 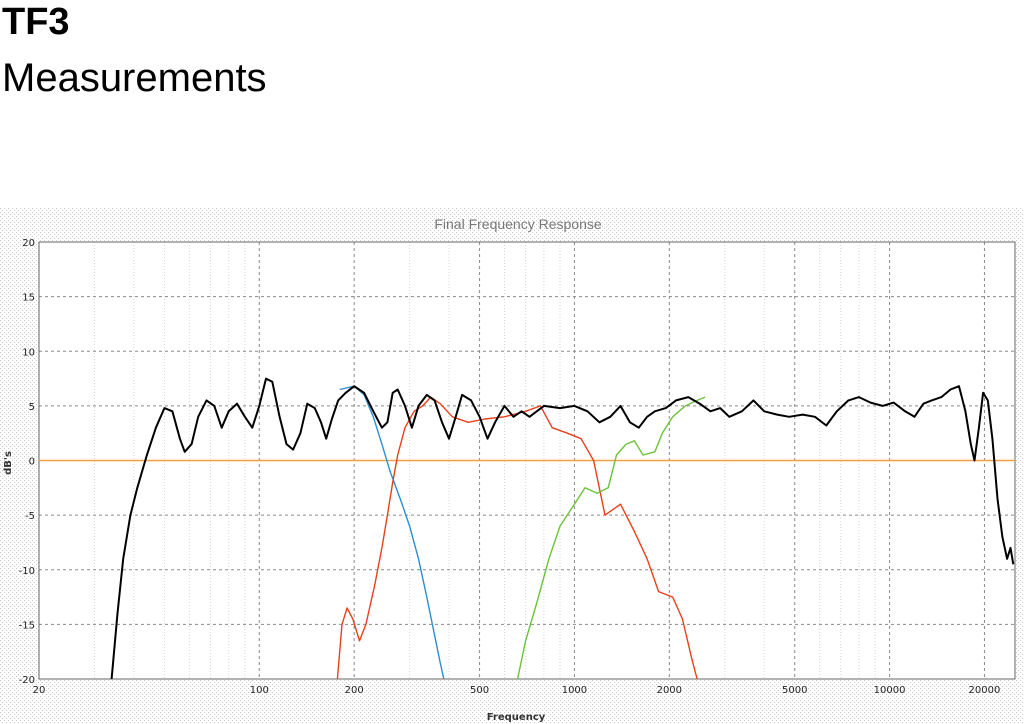 I want to click on y-tick-labels: 20 15 10 5 0 -5 -10 -15 -20, so click(x=27, y=462).